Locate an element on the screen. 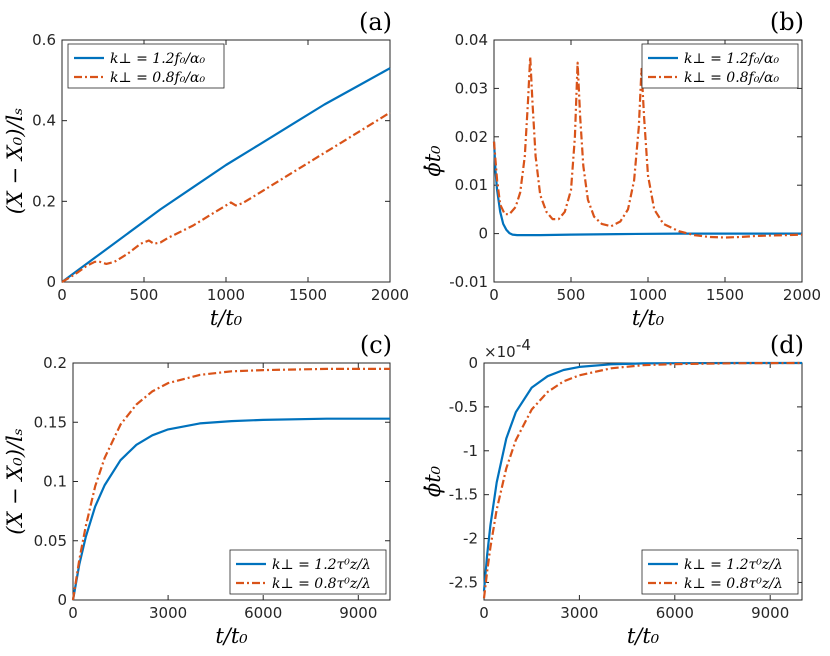 The image size is (830, 656). y-tick-label: 0.03 is located at coordinates (471, 88).